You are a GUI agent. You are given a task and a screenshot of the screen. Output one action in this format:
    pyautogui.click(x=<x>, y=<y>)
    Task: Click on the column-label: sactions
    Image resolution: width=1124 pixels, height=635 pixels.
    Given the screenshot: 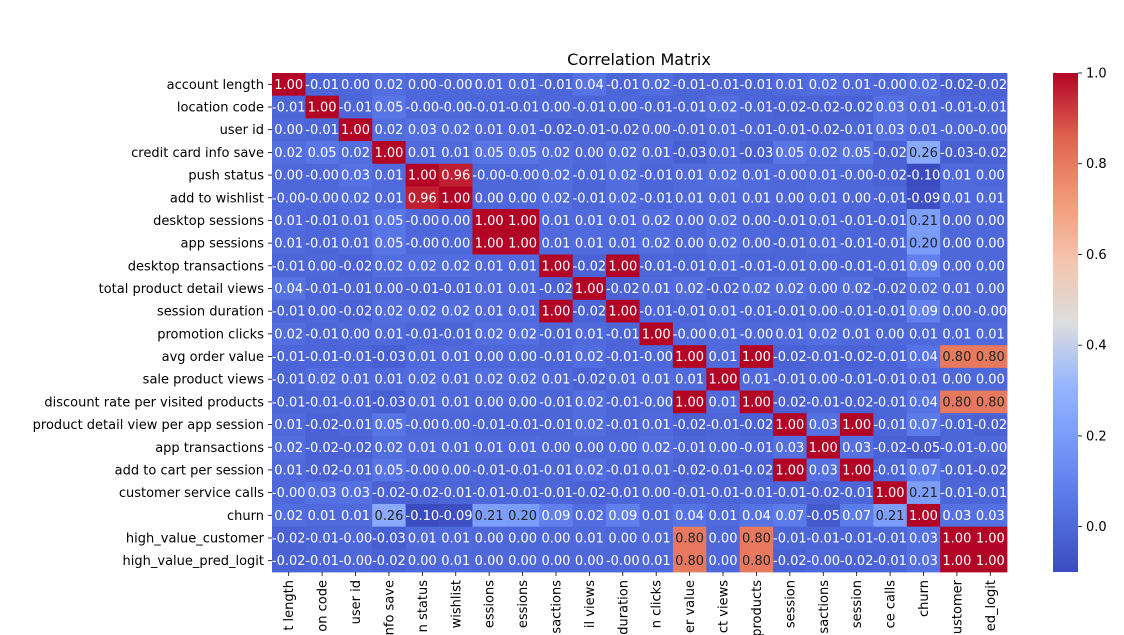 What is the action you would take?
    pyautogui.click(x=824, y=607)
    